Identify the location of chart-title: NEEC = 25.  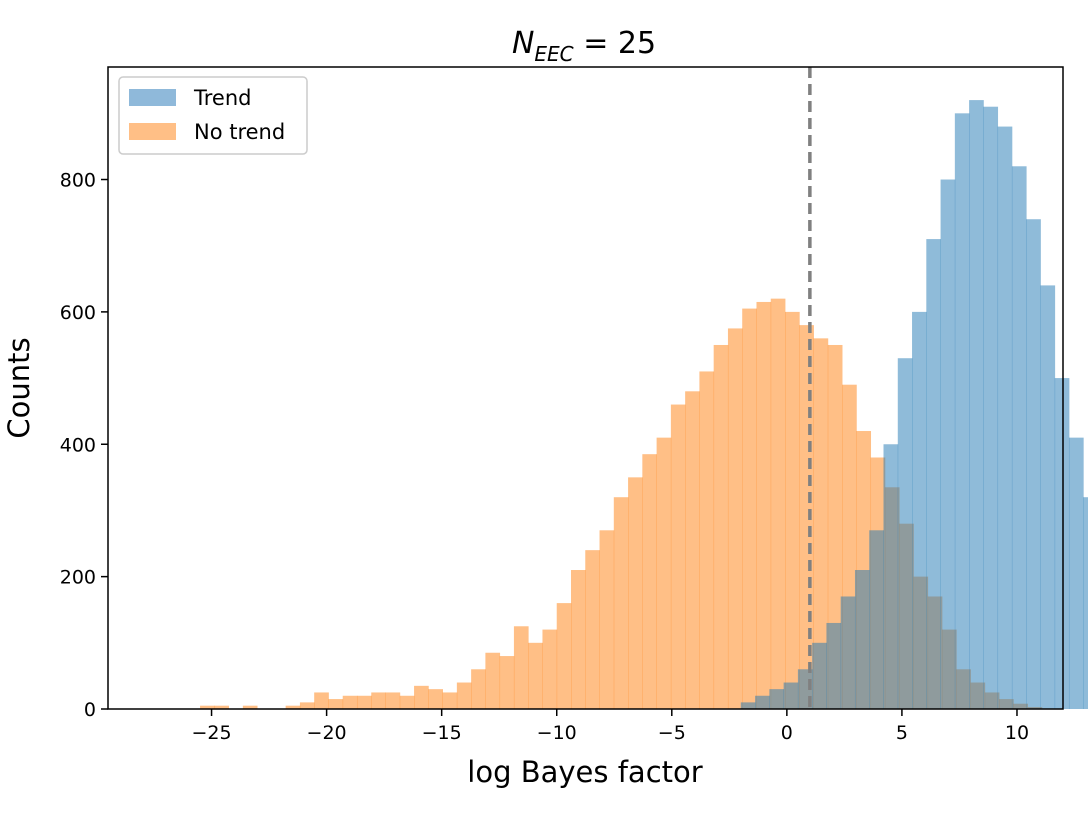
(584, 46).